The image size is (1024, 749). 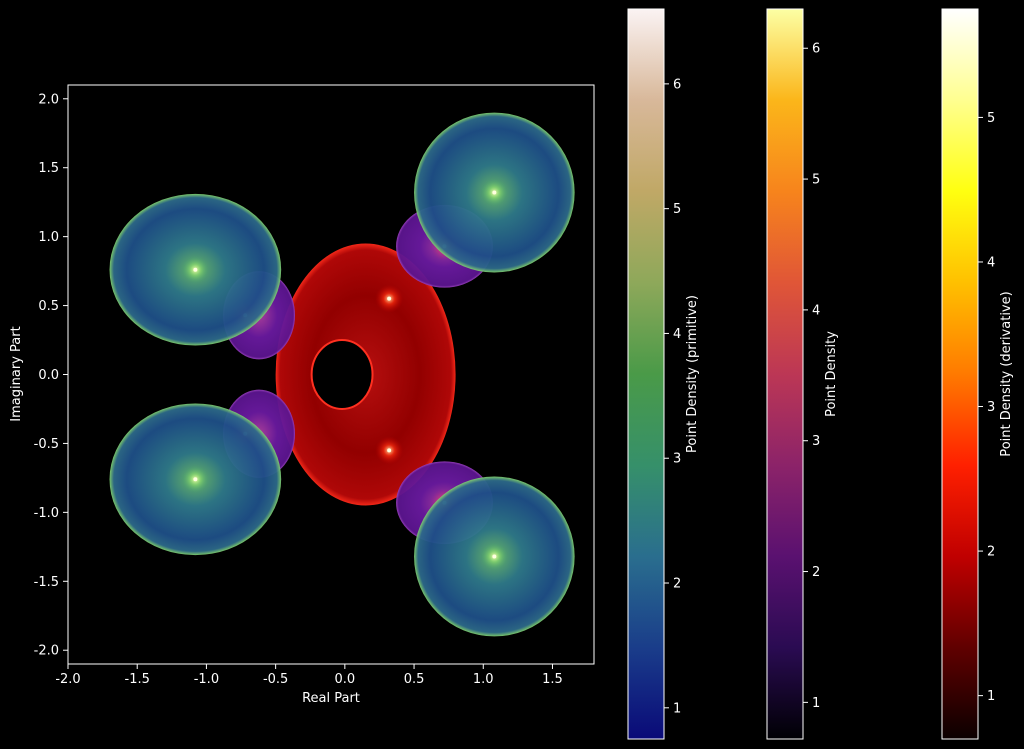 I want to click on y-tick-label: 0.0, so click(x=48, y=375).